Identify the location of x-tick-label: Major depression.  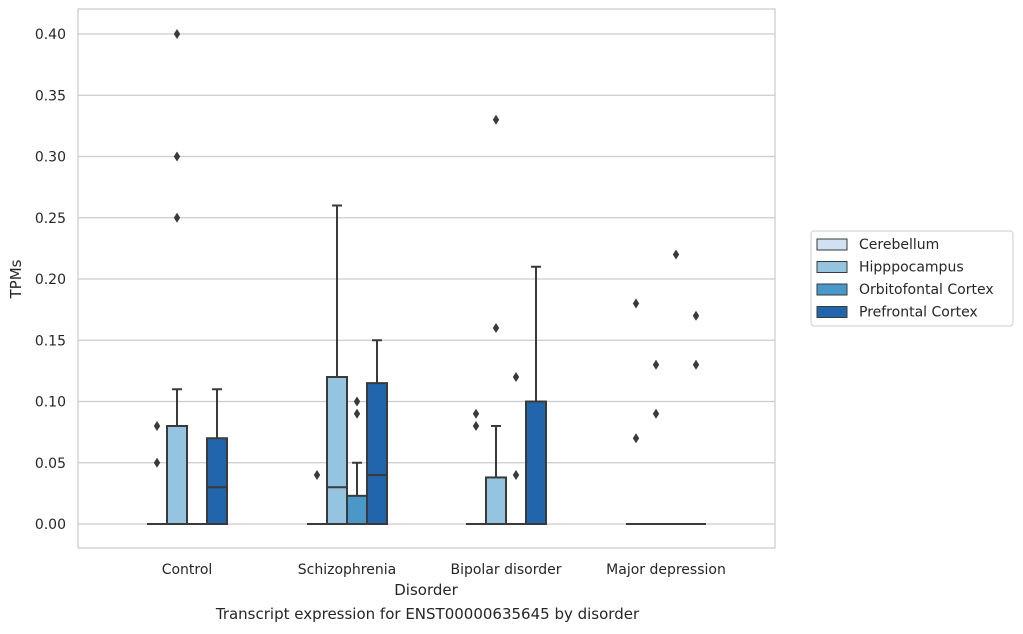
(666, 570).